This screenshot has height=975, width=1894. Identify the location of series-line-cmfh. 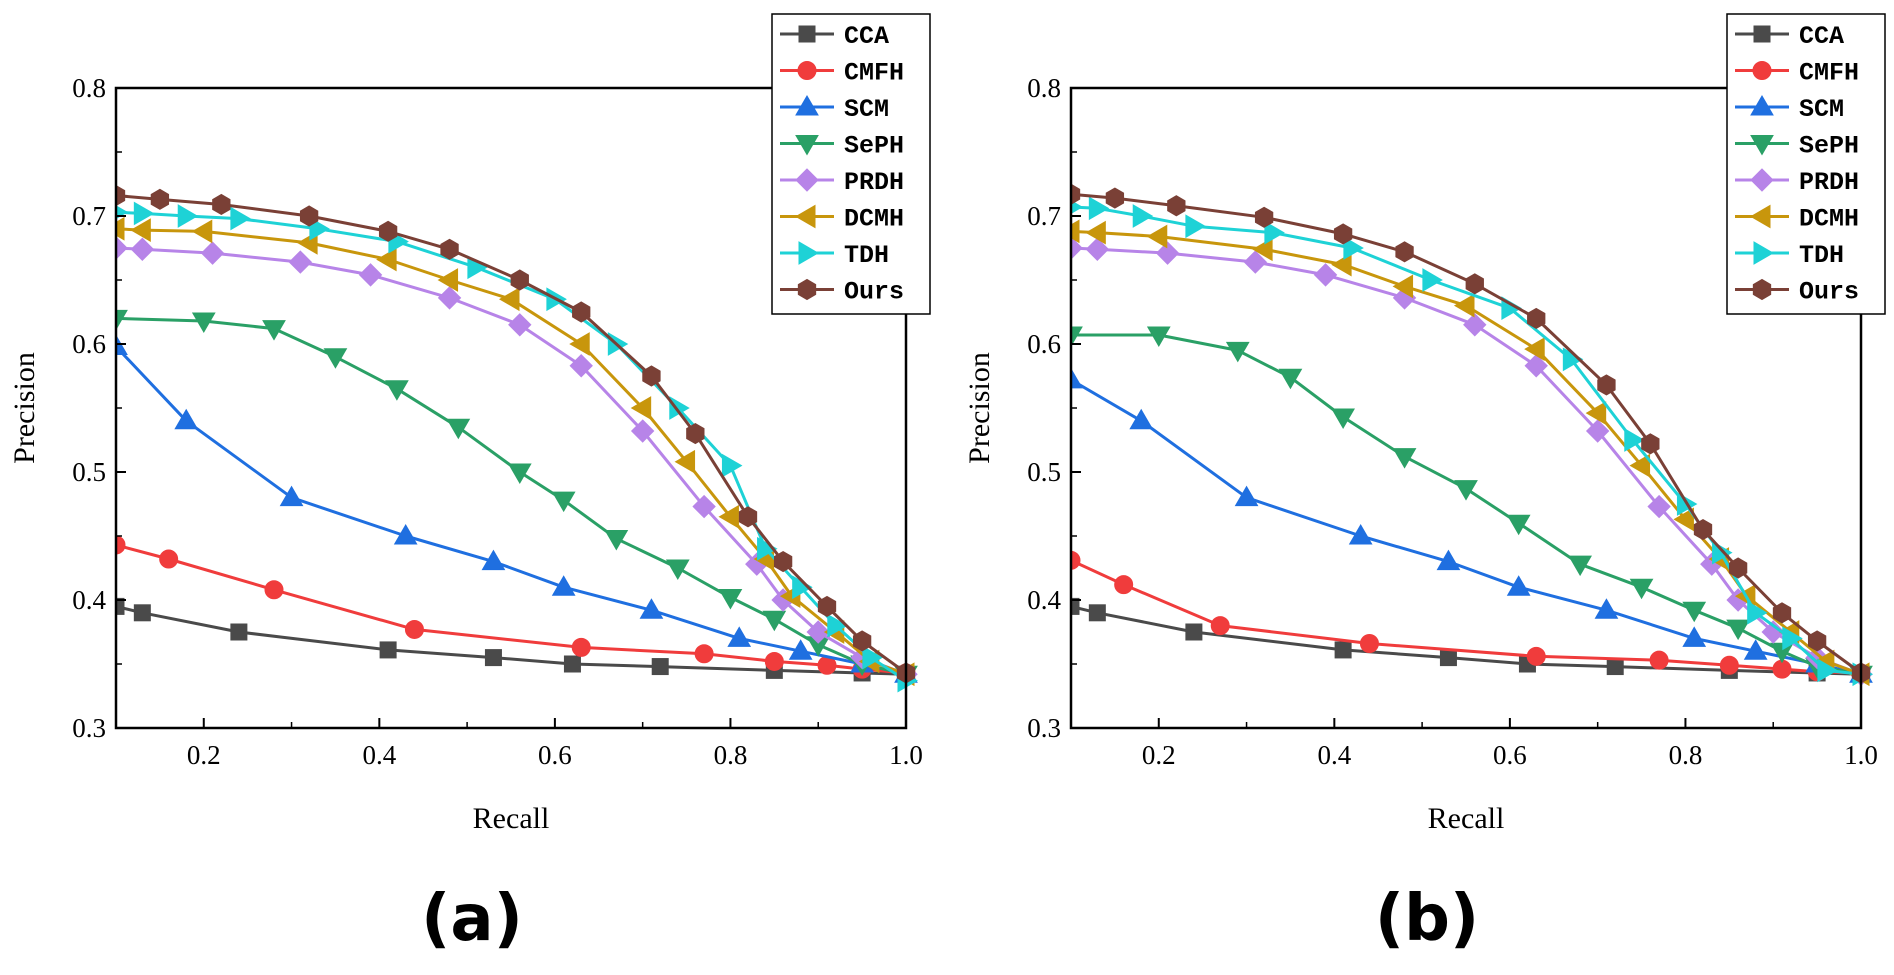
(1466, 616).